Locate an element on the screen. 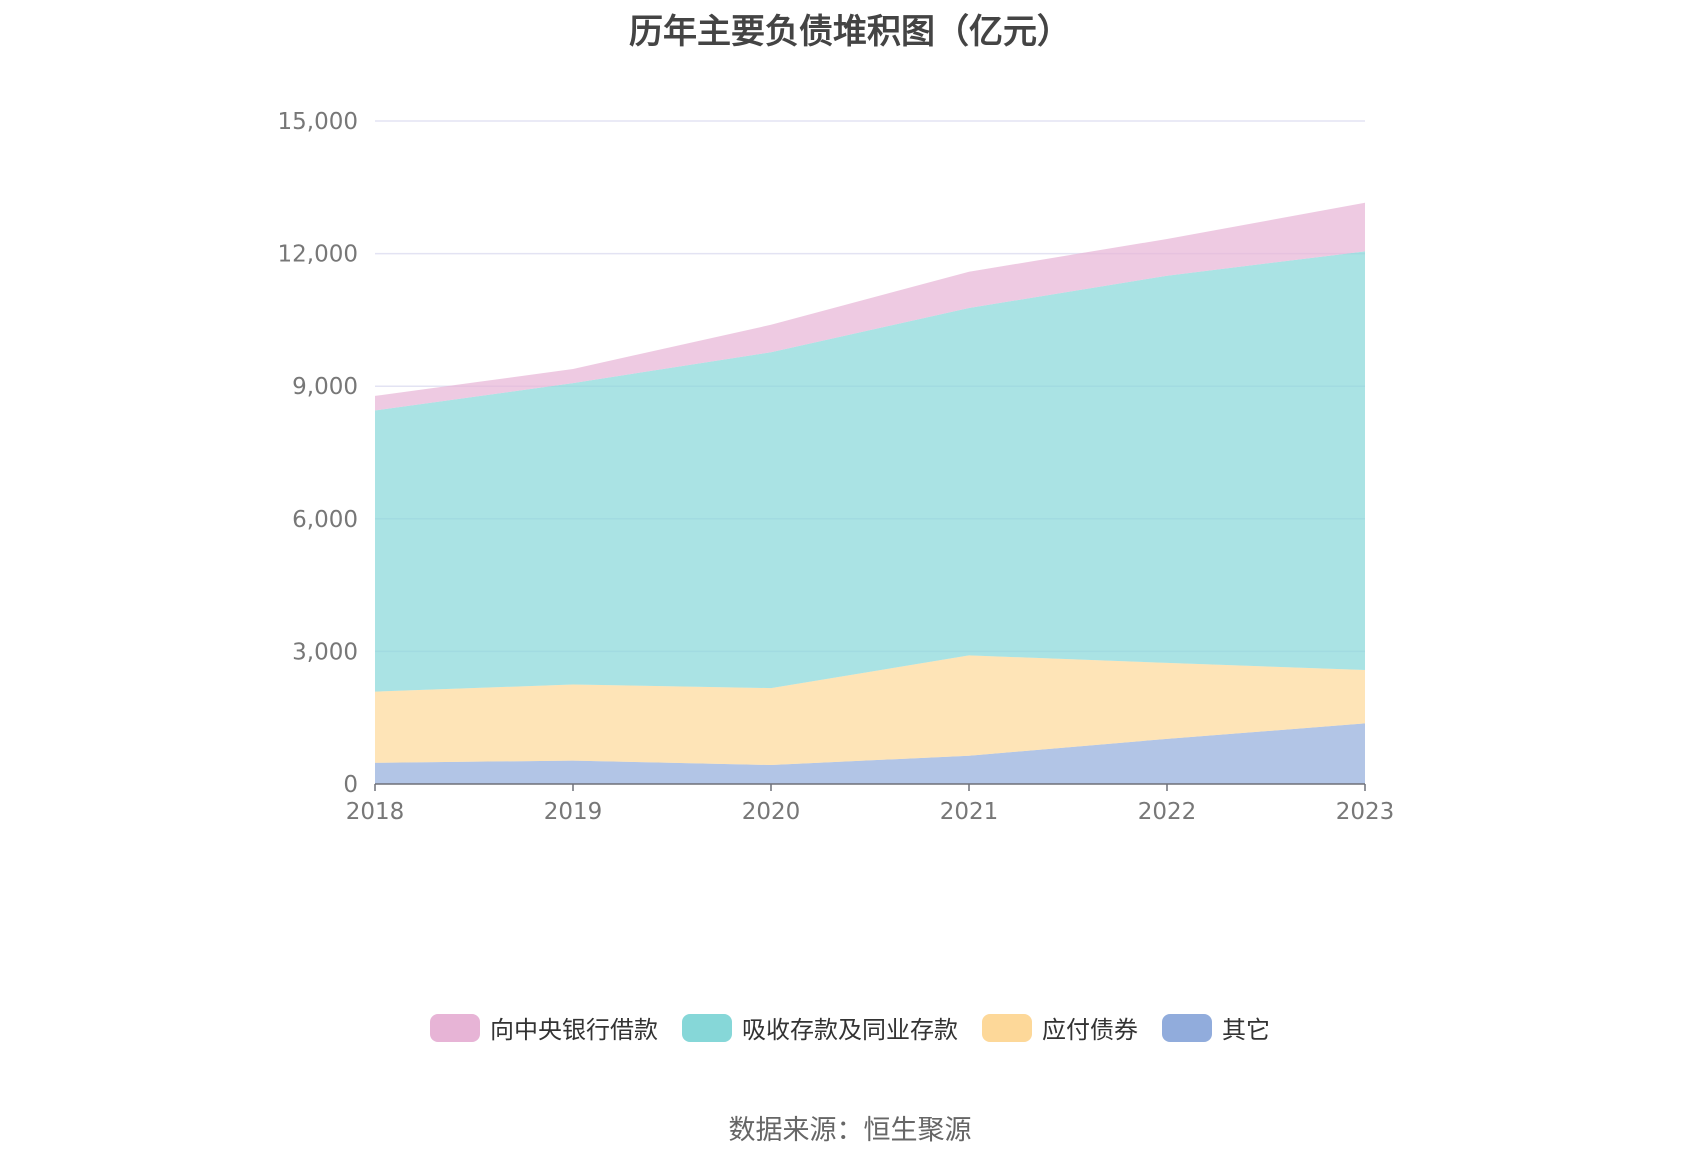 Image resolution: width=1700 pixels, height=1150 pixels. legend-label: 吸收存款及同业存款 is located at coordinates (850, 1030).